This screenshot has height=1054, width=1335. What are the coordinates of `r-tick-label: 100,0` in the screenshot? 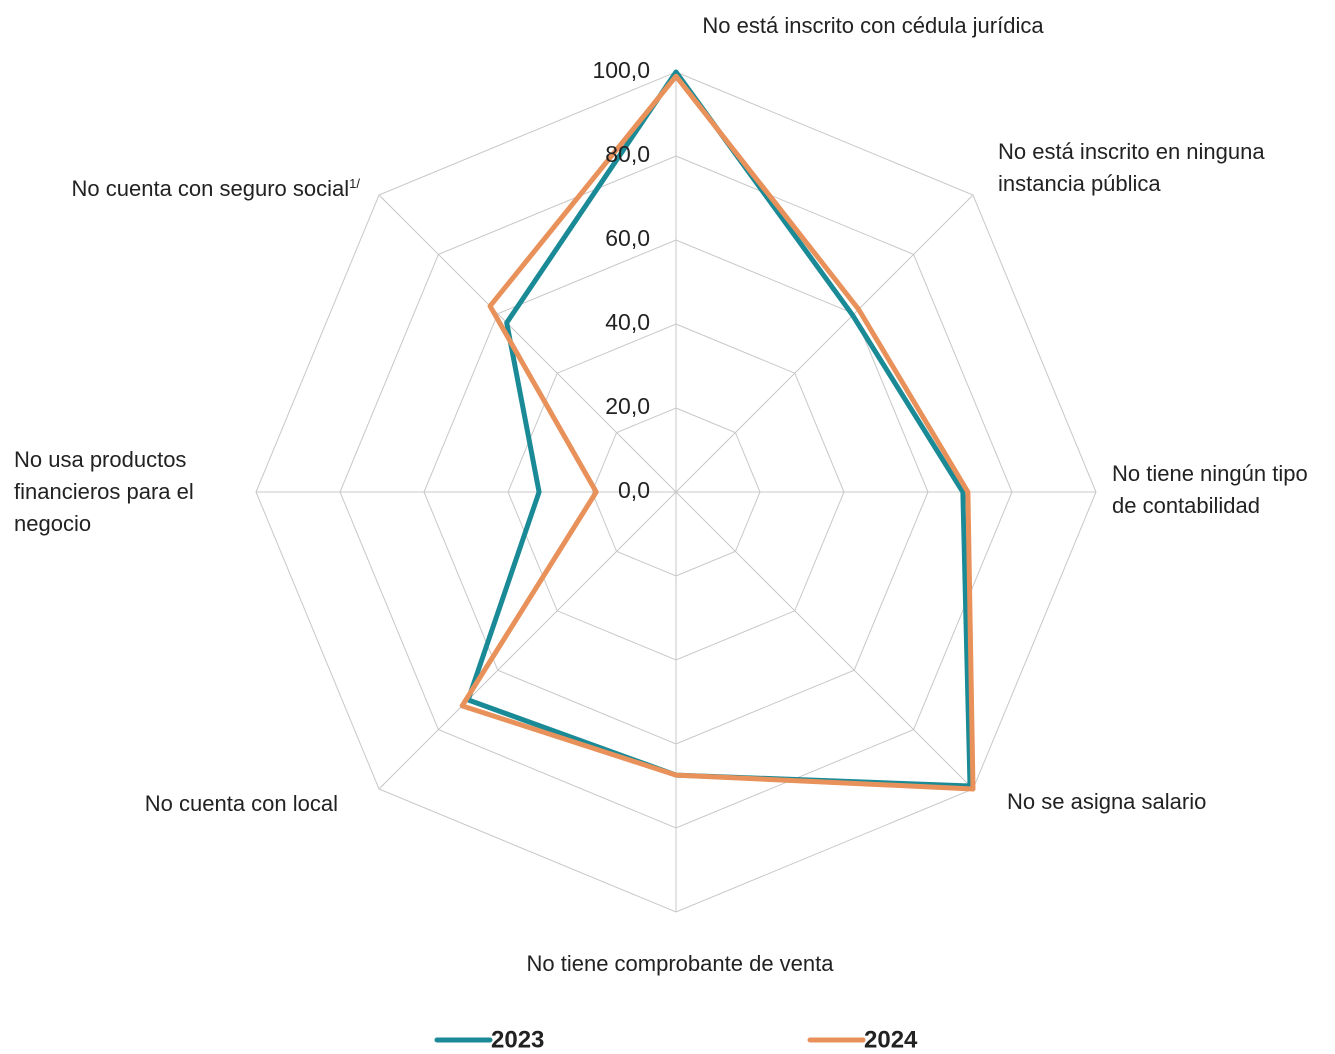 It's located at (621, 70).